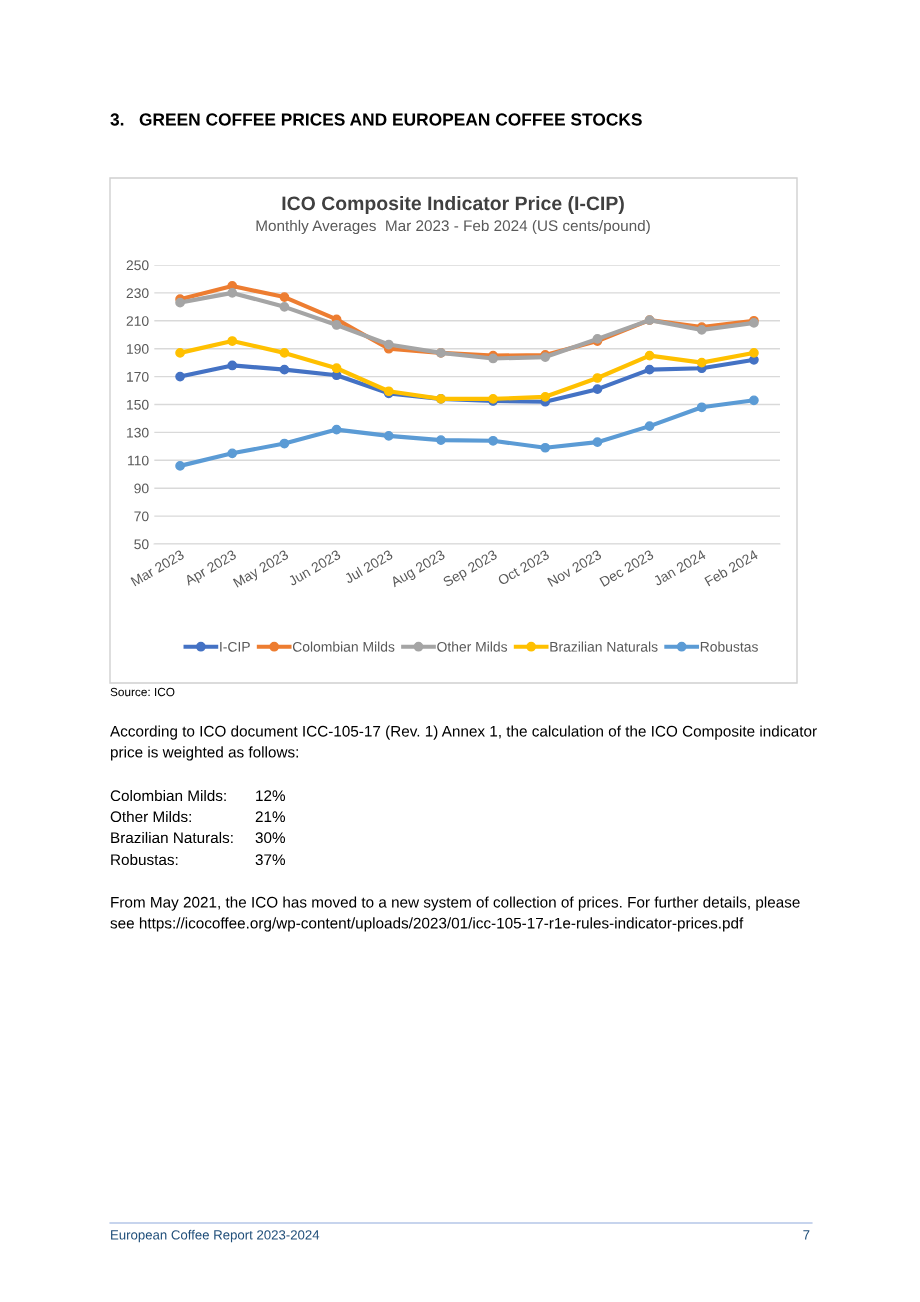 This screenshot has width=920, height=1302. I want to click on text: 30%, so click(270, 838).